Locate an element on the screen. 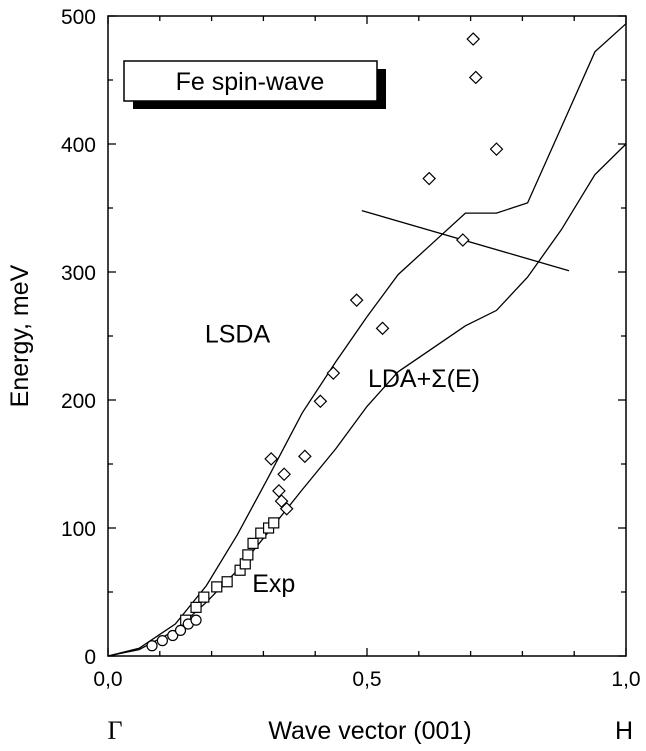 The height and width of the screenshot is (751, 646). x-tick-label: 0,0 is located at coordinates (107, 679).